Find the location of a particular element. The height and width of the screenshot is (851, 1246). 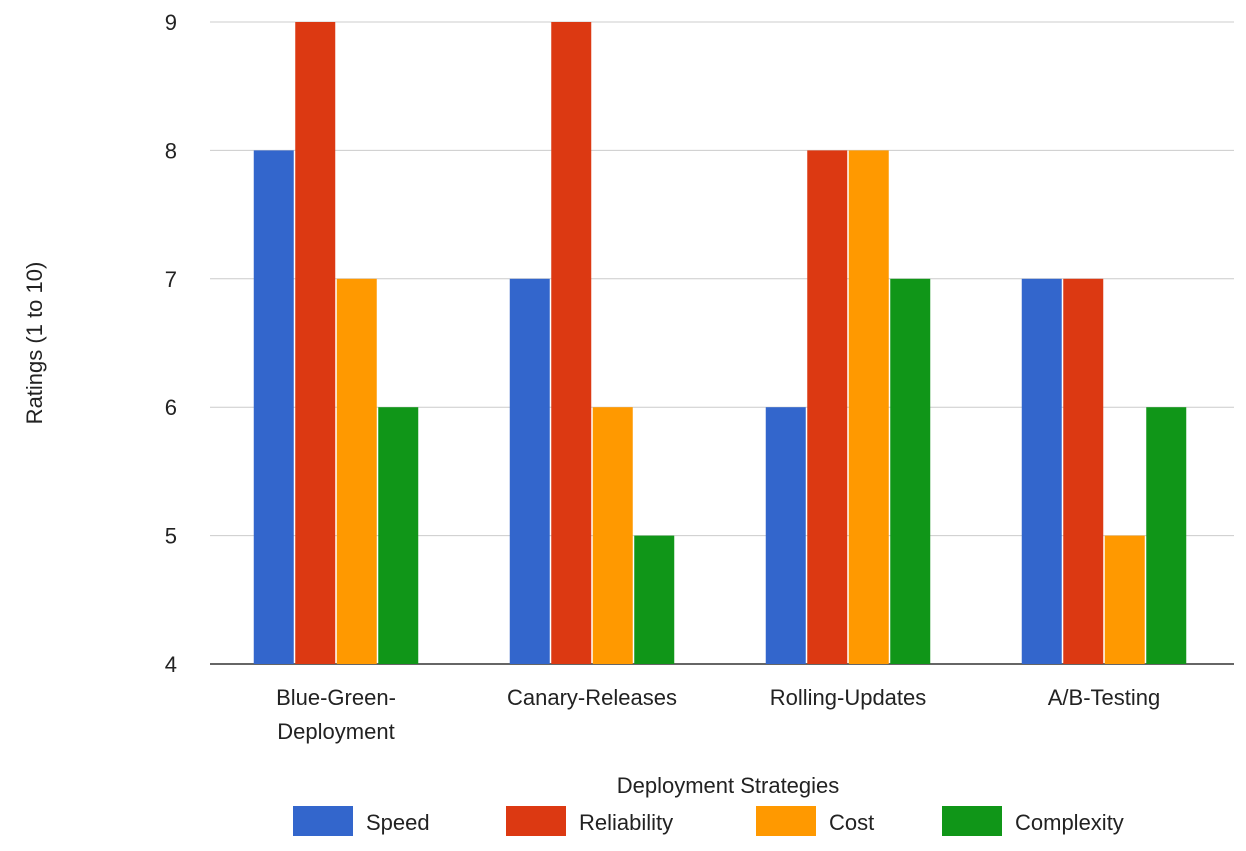

y-tick-label: 5 is located at coordinates (171, 536).